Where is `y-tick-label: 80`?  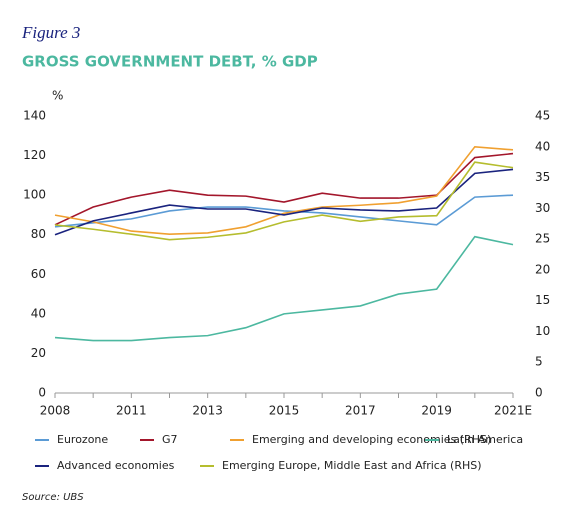 y-tick-label: 80 is located at coordinates (38, 234).